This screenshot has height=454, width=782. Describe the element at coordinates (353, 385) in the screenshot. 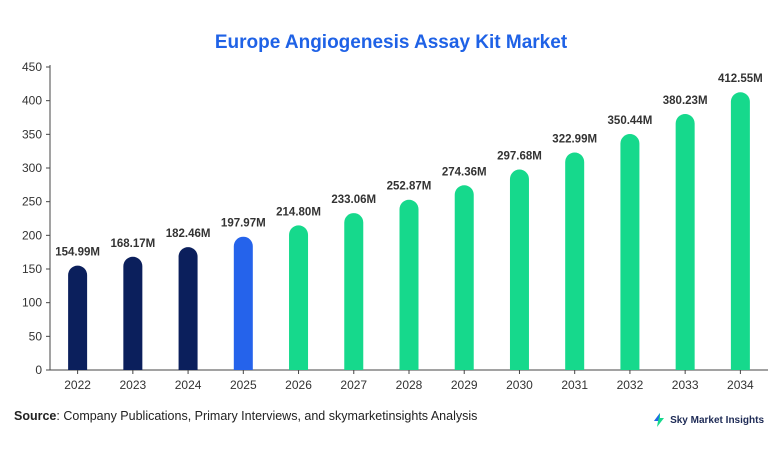

I see `x-tick-label-2027: 2027` at that location.